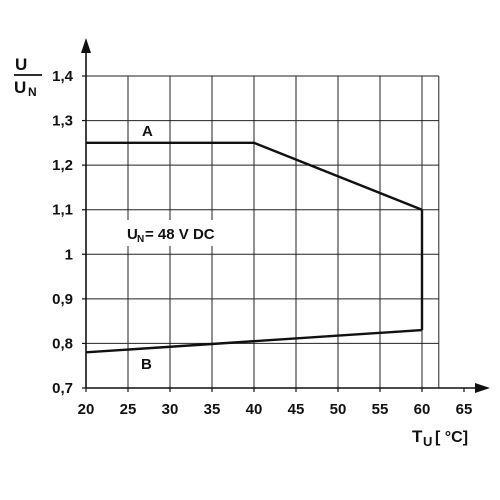 This screenshot has width=500, height=500. I want to click on y-label-numerator: U, so click(21, 64).